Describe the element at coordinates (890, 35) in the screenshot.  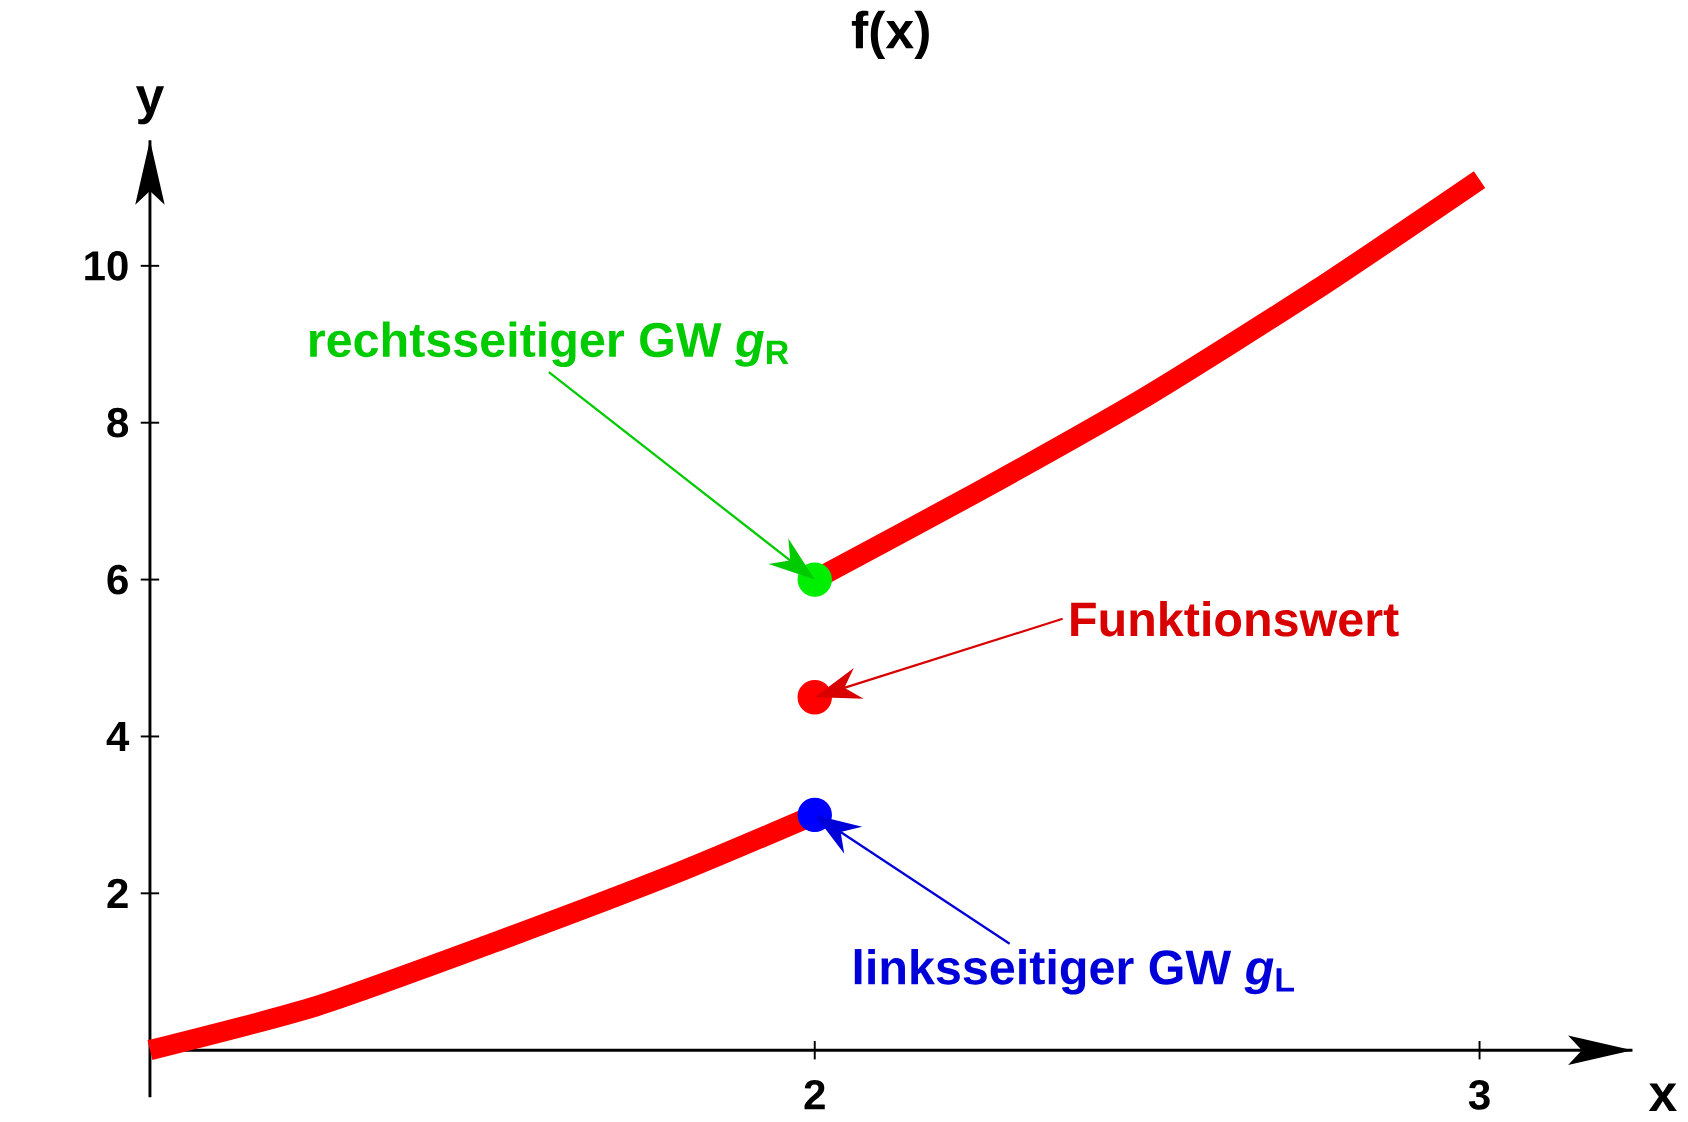
I see `chart-title: f(x)` at that location.